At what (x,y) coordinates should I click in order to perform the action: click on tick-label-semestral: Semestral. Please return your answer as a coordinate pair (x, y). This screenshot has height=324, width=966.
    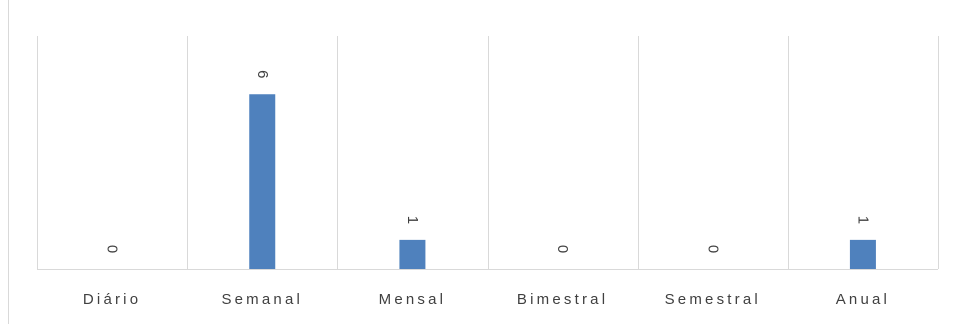
    Looking at the image, I should click on (713, 299).